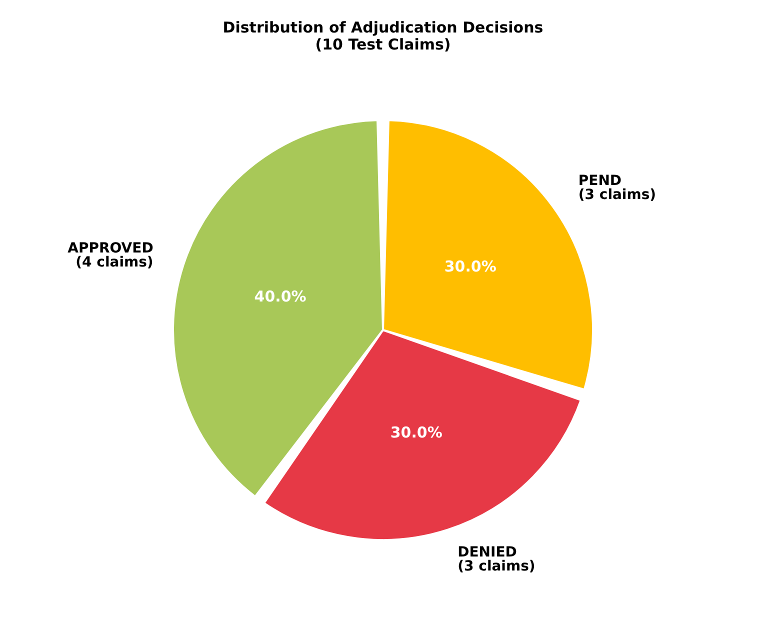 This screenshot has height=619, width=766. What do you see at coordinates (383, 36) in the screenshot?
I see `chart-title: Distribution of Adjudication Decisions (10 Test Claims)` at bounding box center [383, 36].